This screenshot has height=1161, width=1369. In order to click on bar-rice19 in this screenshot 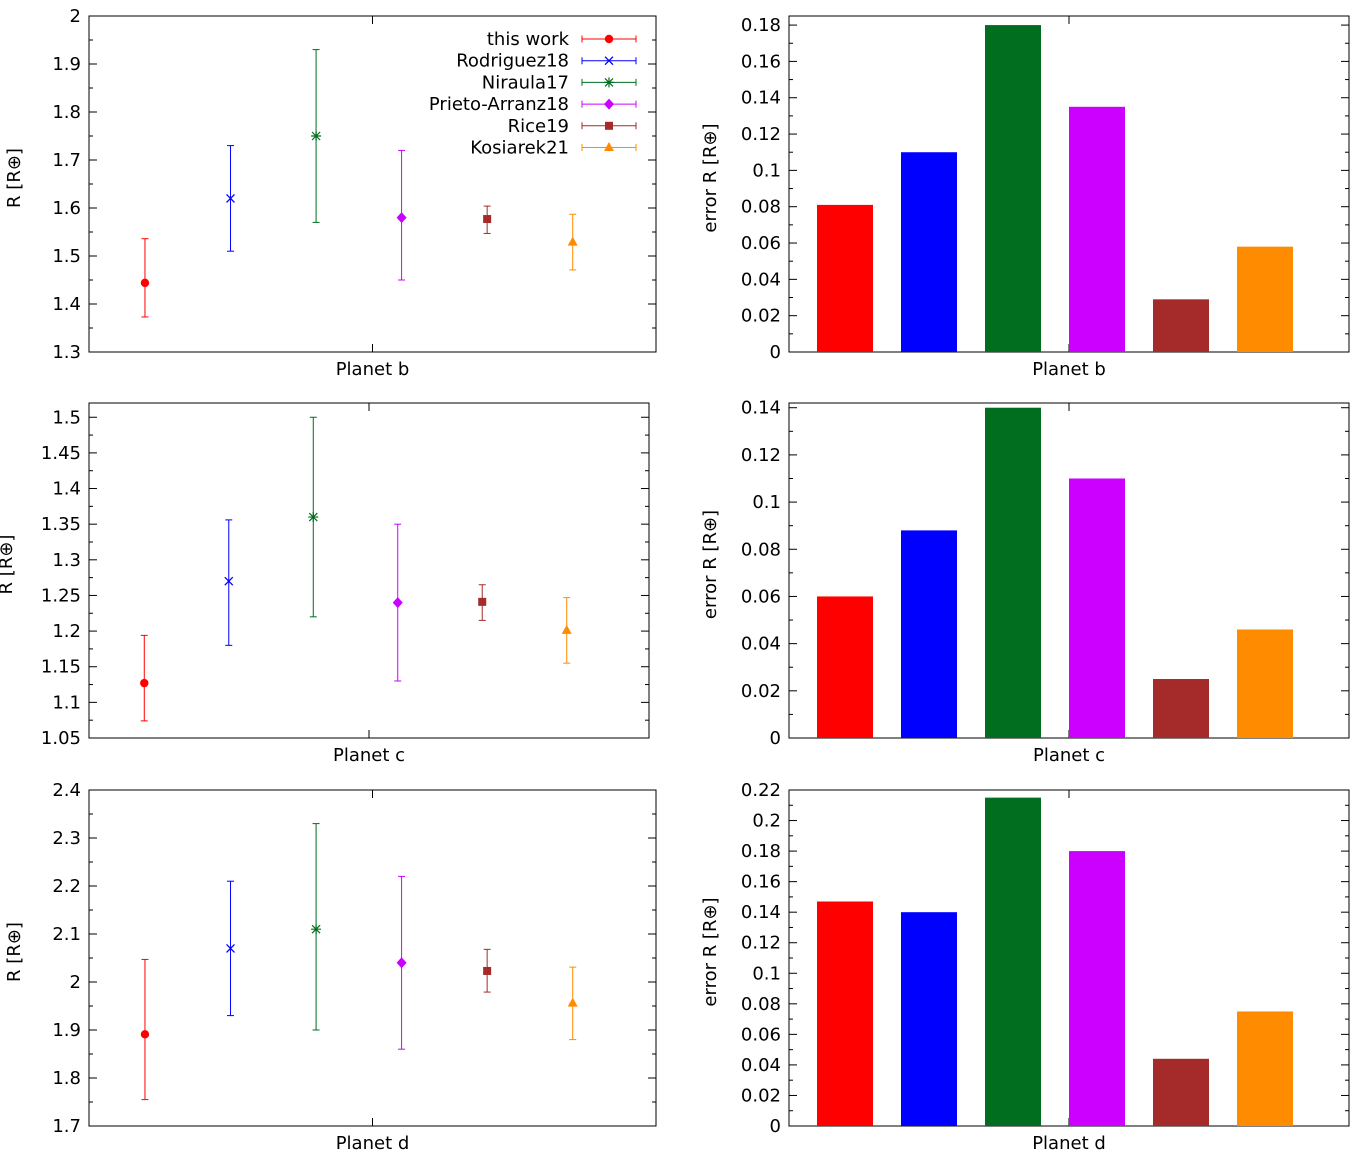, I will do `click(1181, 1092)`.